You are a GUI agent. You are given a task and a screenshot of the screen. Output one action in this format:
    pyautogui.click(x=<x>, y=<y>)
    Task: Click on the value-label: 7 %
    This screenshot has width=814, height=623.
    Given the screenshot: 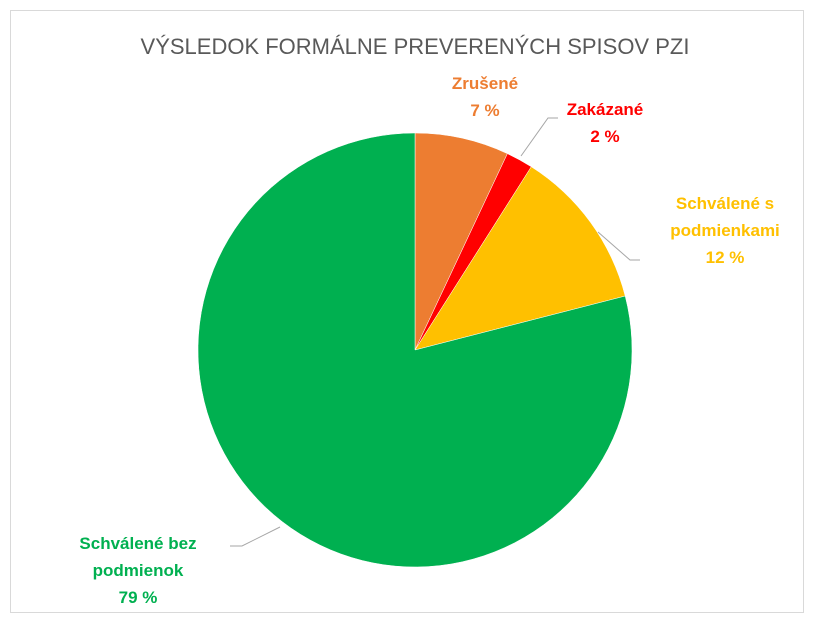 What is the action you would take?
    pyautogui.click(x=485, y=110)
    